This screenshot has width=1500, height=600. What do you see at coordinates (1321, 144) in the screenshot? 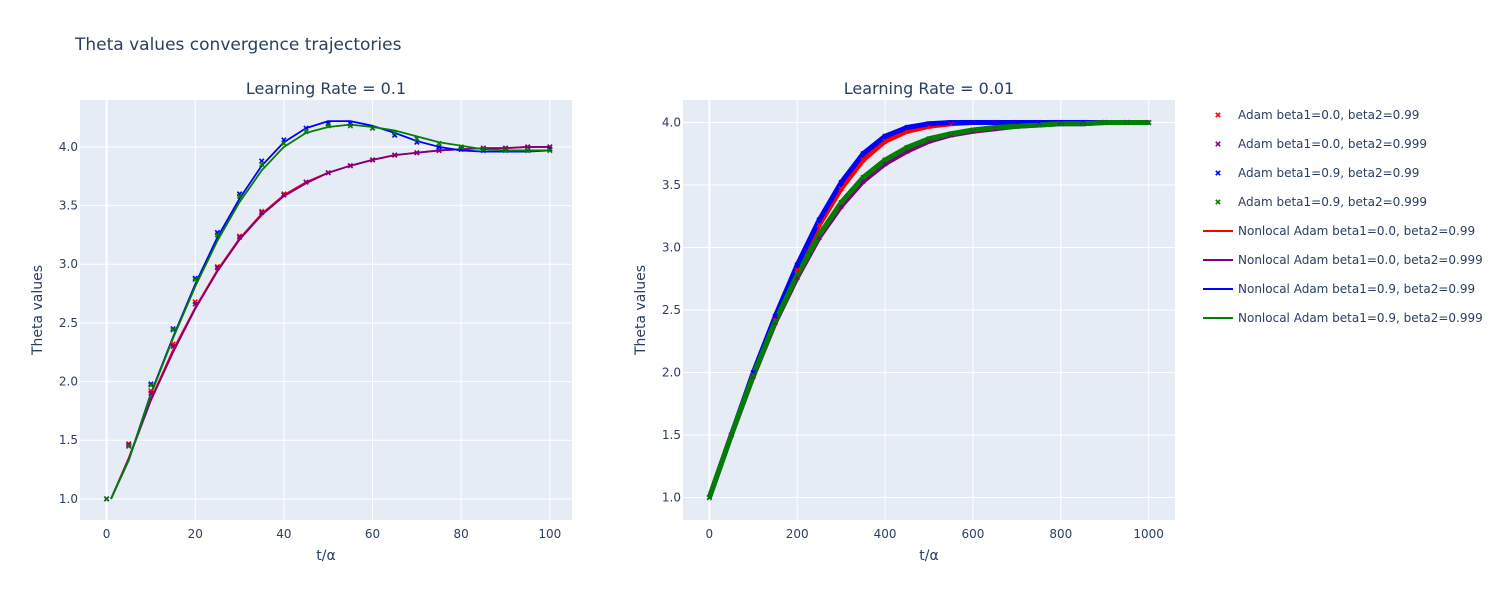
I see `legend-item: Adam beta1=0.0, beta2=0.999` at bounding box center [1321, 144].